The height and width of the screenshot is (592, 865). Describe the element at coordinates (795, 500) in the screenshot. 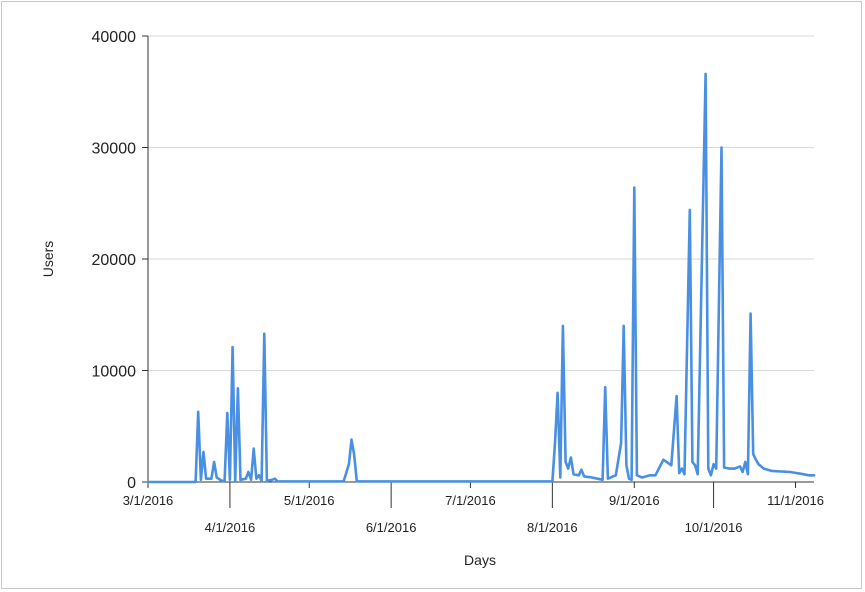

I see `x-tick-label: 11/1/2016` at that location.